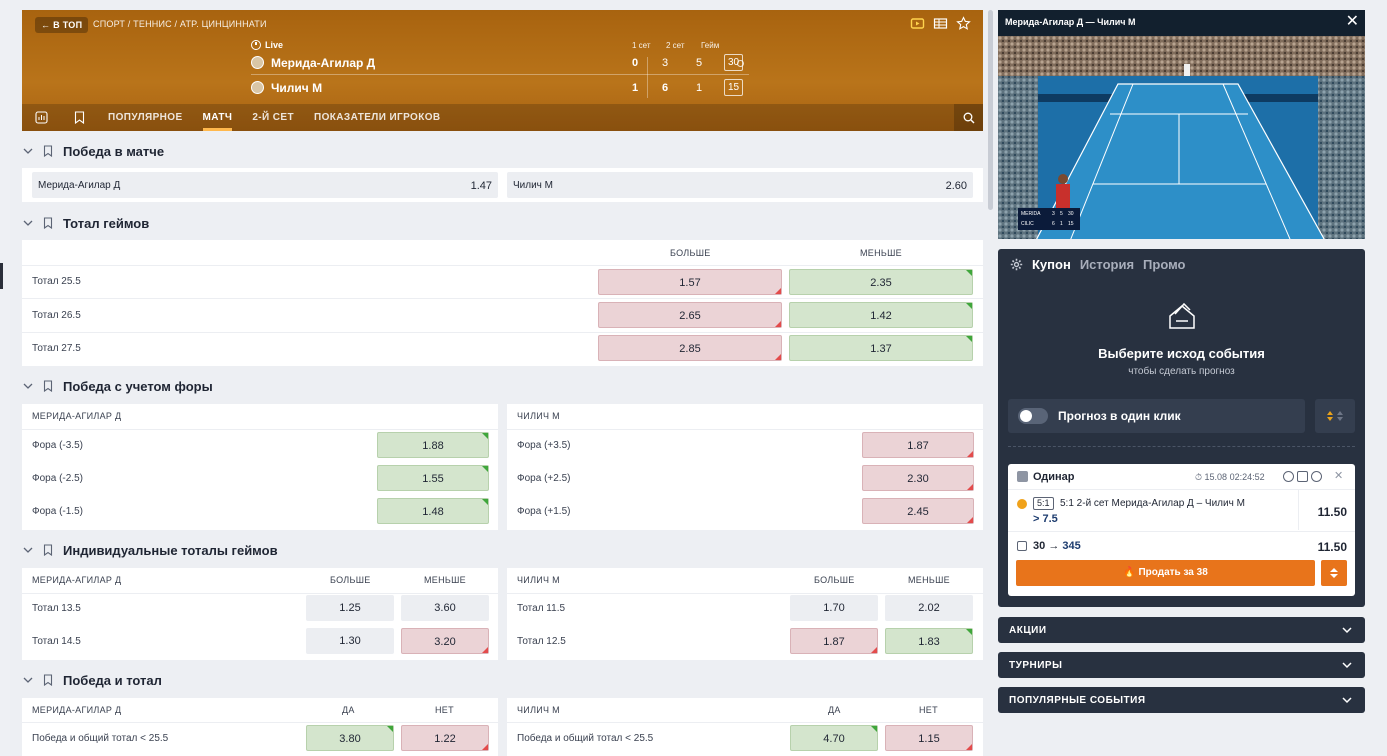  What do you see at coordinates (1181, 665) in the screenshot?
I see `accordion-tournaments: ТУРНИРЫ` at bounding box center [1181, 665].